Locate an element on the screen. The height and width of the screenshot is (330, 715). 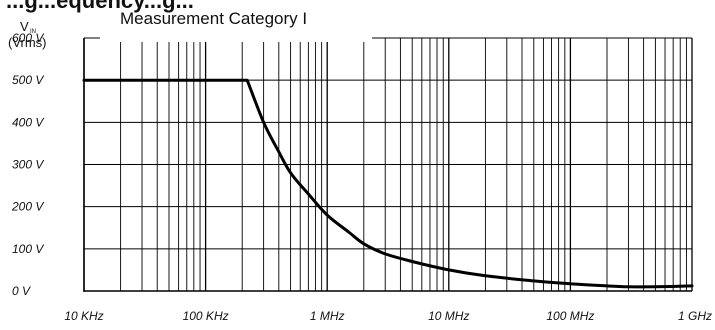
x-tick-label: 100 MHz is located at coordinates (570, 316).